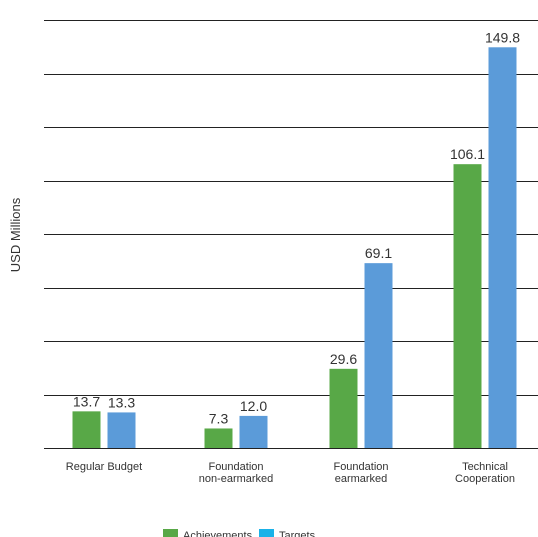 This screenshot has width=538, height=537. What do you see at coordinates (378, 253) in the screenshot?
I see `value-label: 69.1` at bounding box center [378, 253].